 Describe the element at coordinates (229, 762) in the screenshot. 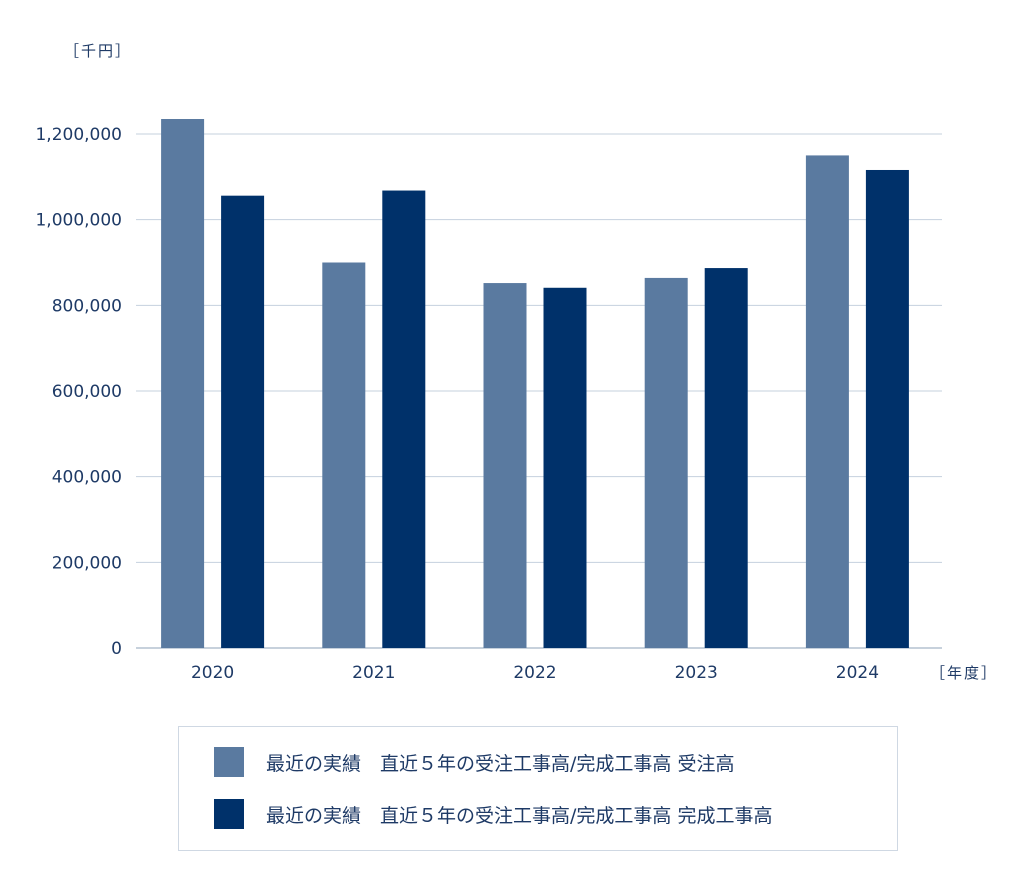

I see `legend-swatch-orders` at that location.